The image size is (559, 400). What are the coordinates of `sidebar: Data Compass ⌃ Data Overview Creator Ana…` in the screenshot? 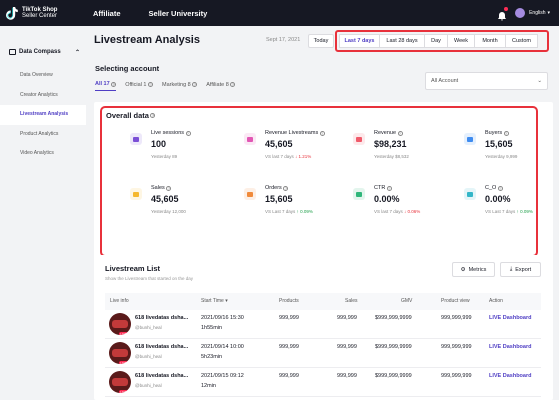 It's located at (43, 213).